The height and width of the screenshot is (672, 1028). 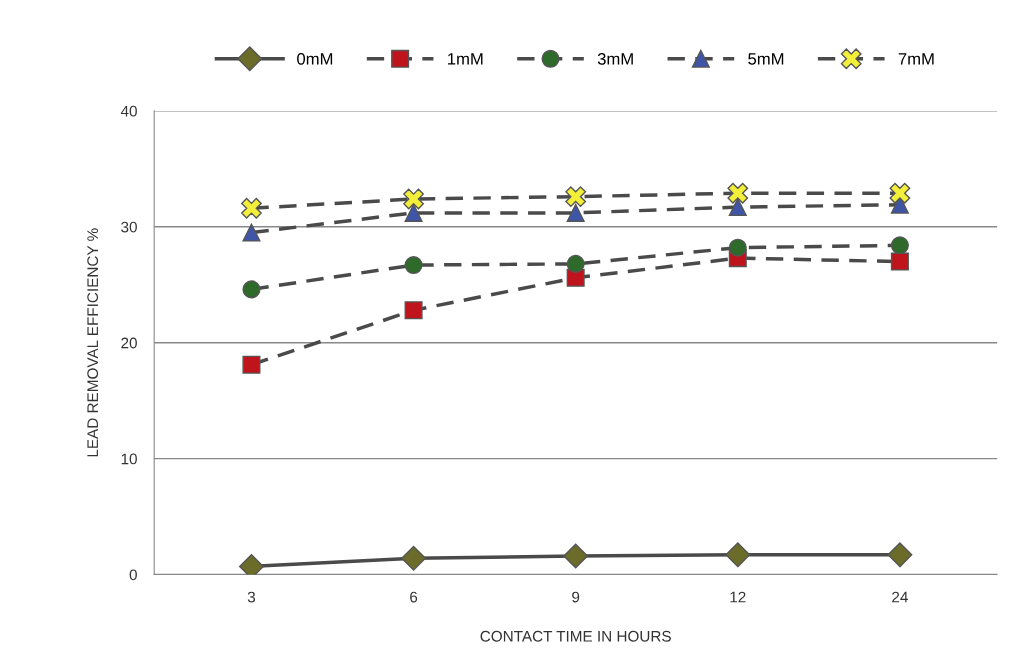 What do you see at coordinates (900, 597) in the screenshot?
I see `x-tick-label: 24` at bounding box center [900, 597].